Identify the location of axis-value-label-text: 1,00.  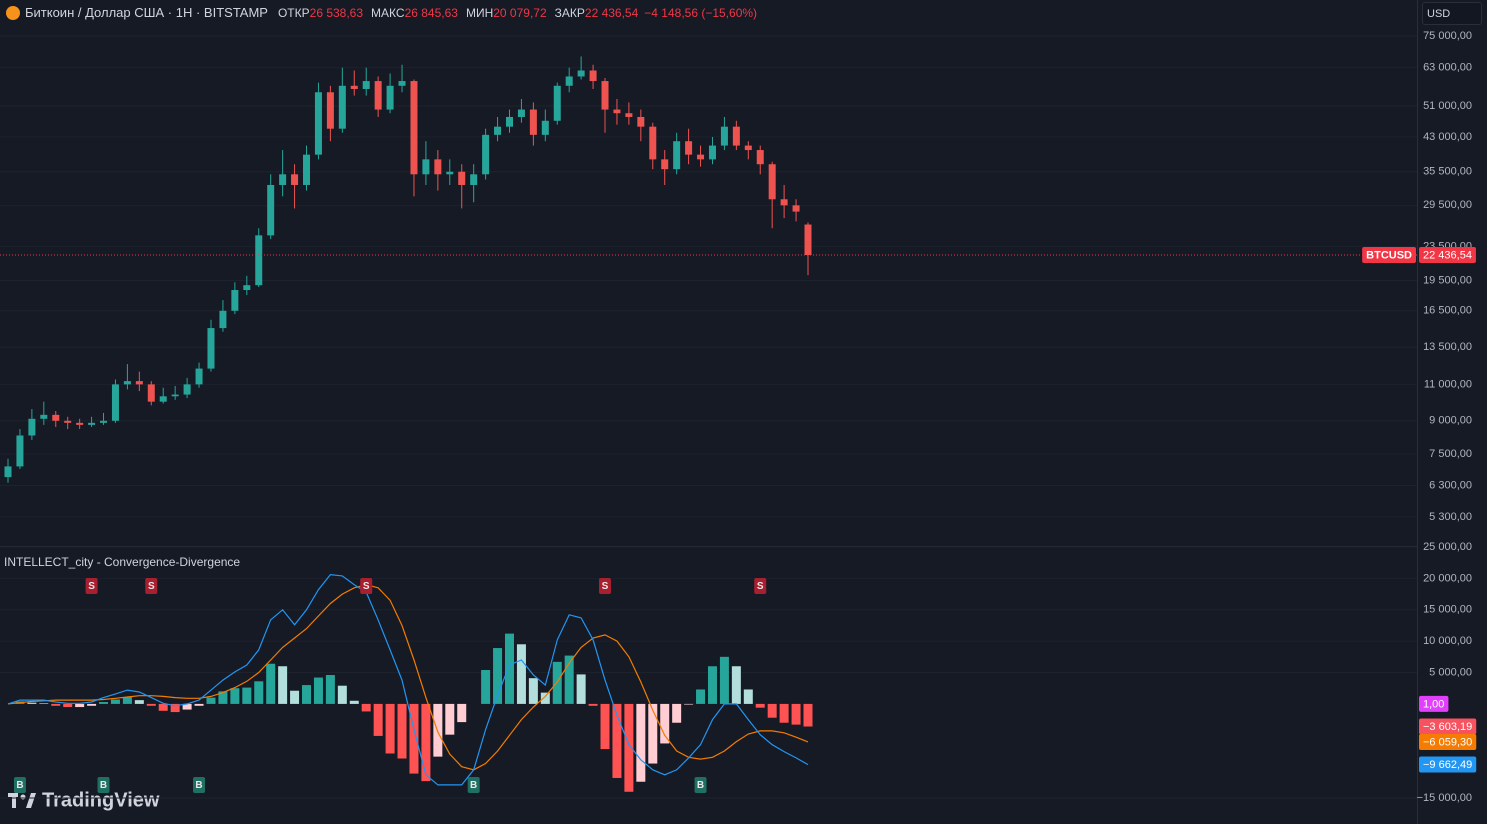
(1433, 704).